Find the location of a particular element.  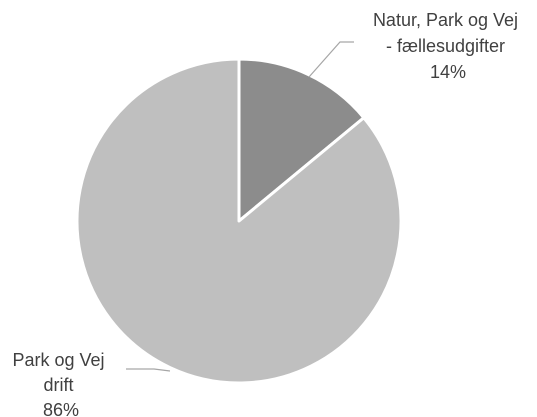

slice-label-line-1: Park og Vej is located at coordinates (58, 360).